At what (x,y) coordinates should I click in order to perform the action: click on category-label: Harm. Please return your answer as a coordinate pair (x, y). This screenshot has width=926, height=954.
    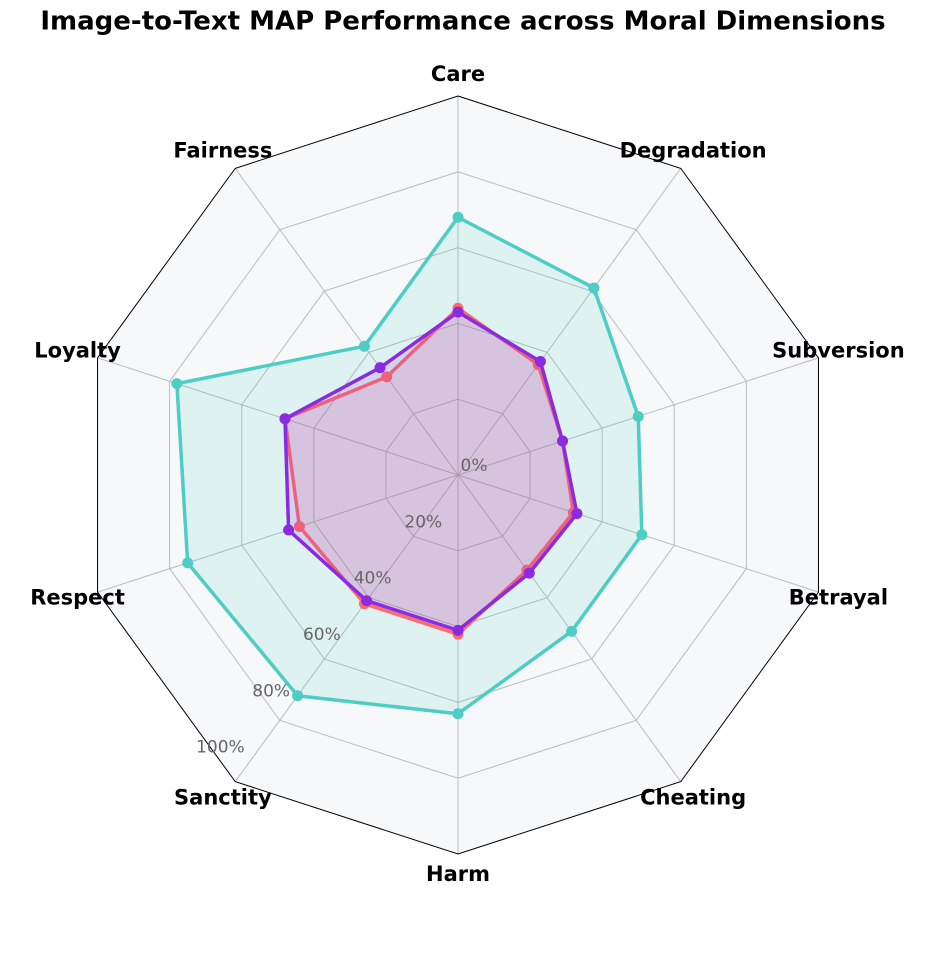
    Looking at the image, I should click on (458, 874).